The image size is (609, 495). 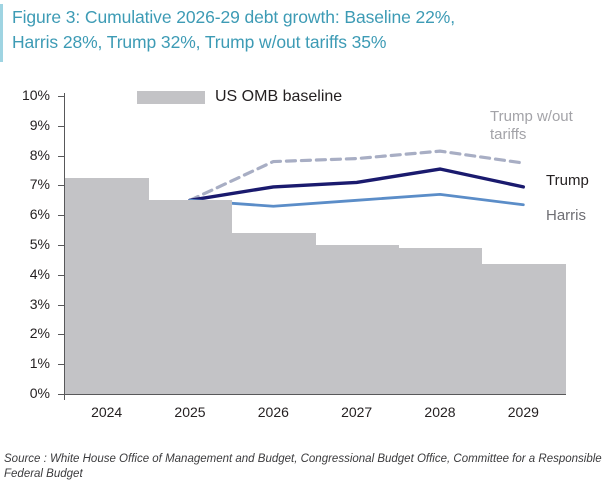 What do you see at coordinates (64, 397) in the screenshot?
I see `x-tick-mark` at bounding box center [64, 397].